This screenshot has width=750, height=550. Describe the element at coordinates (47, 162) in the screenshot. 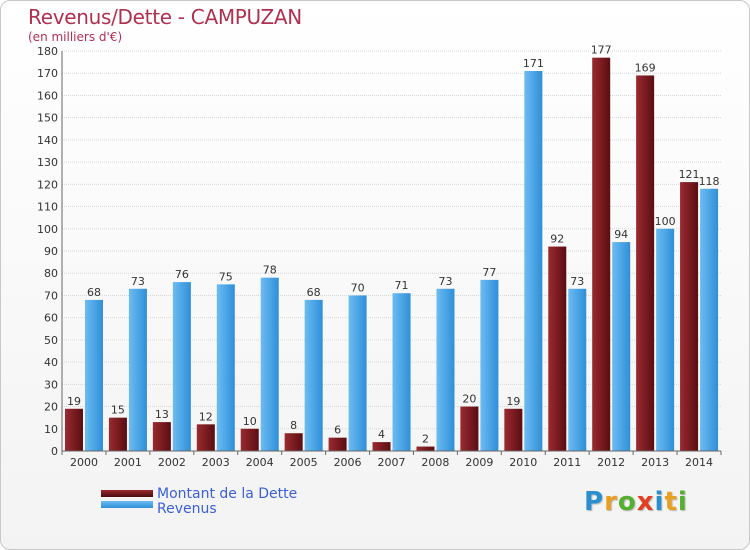

I see `y-tick-label: 130` at that location.